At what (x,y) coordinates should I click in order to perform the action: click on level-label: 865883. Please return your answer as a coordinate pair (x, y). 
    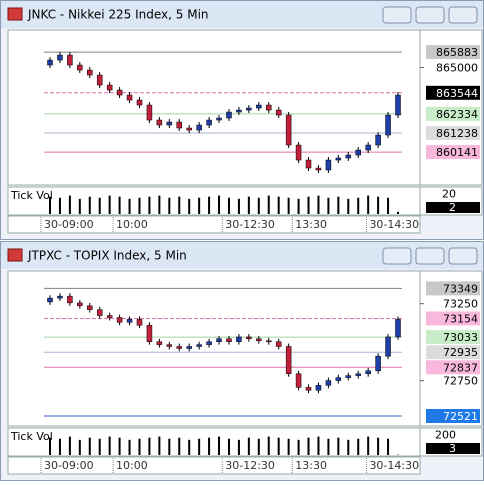
    Looking at the image, I should click on (457, 52).